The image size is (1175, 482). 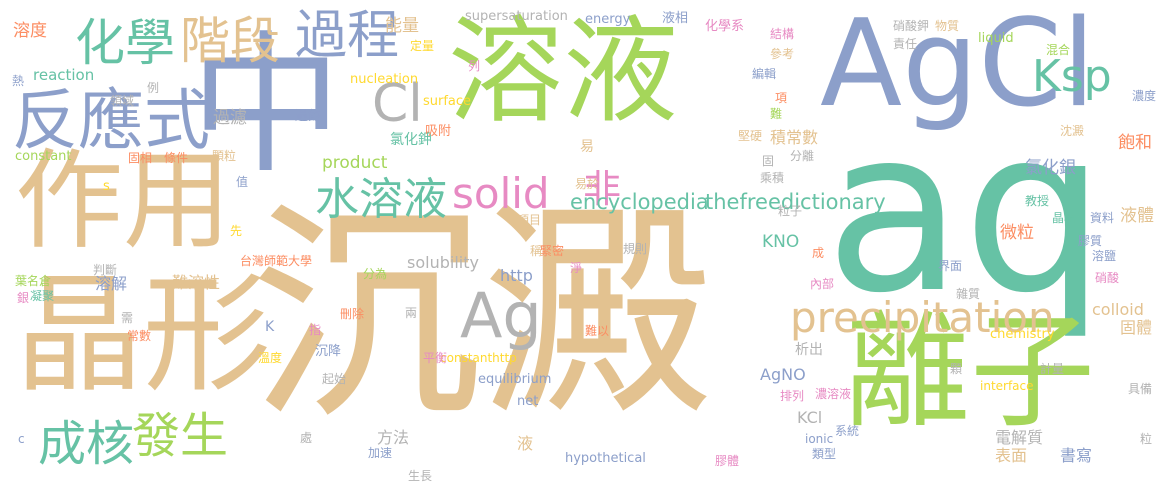 What do you see at coordinates (270, 327) in the screenshot?
I see `word-125: K` at bounding box center [270, 327].